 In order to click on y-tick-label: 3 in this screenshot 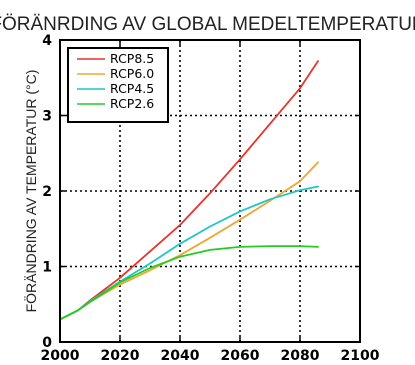, I will do `click(47, 117)`.